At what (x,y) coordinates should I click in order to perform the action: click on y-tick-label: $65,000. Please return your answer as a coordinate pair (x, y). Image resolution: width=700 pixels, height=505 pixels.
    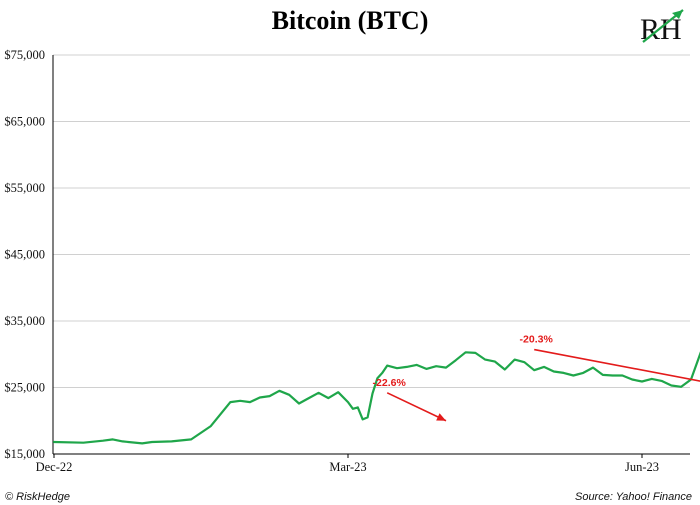
    Looking at the image, I should click on (24, 122).